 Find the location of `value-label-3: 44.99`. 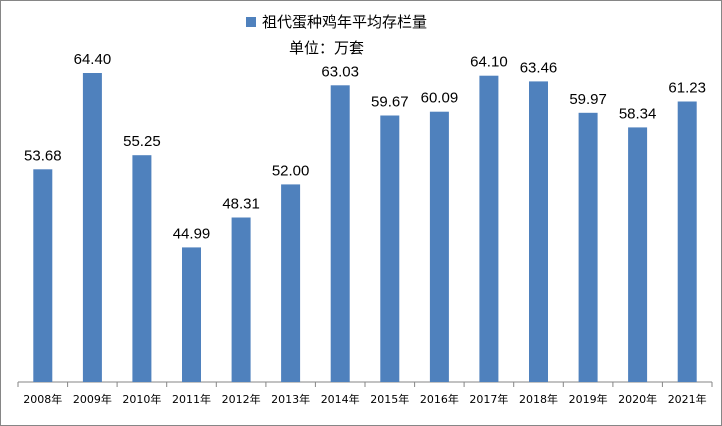

value-label-3: 44.99 is located at coordinates (192, 233).